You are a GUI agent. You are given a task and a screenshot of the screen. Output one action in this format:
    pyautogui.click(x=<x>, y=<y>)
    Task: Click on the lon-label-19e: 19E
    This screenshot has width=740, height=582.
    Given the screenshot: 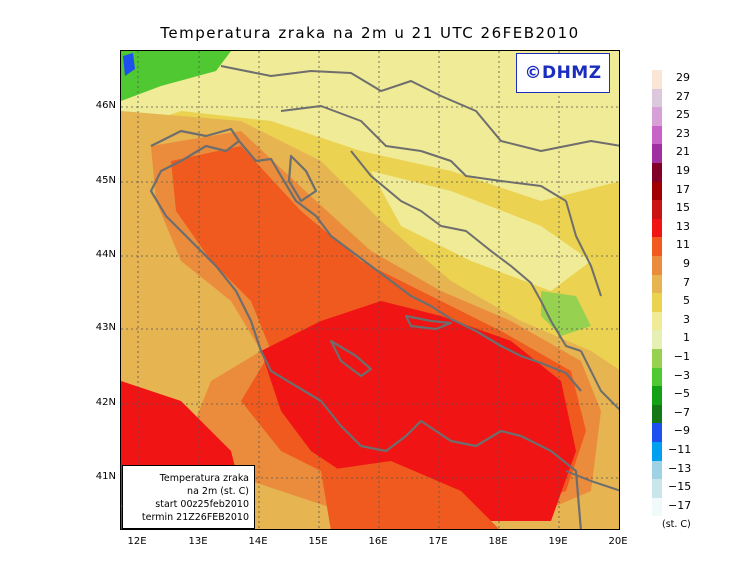 What is the action you would take?
    pyautogui.click(x=558, y=541)
    